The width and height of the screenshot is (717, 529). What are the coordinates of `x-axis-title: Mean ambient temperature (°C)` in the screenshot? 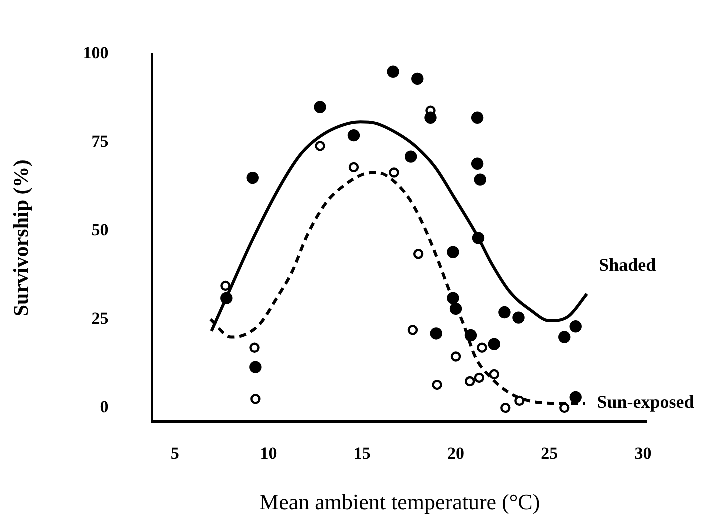 It's located at (400, 502).